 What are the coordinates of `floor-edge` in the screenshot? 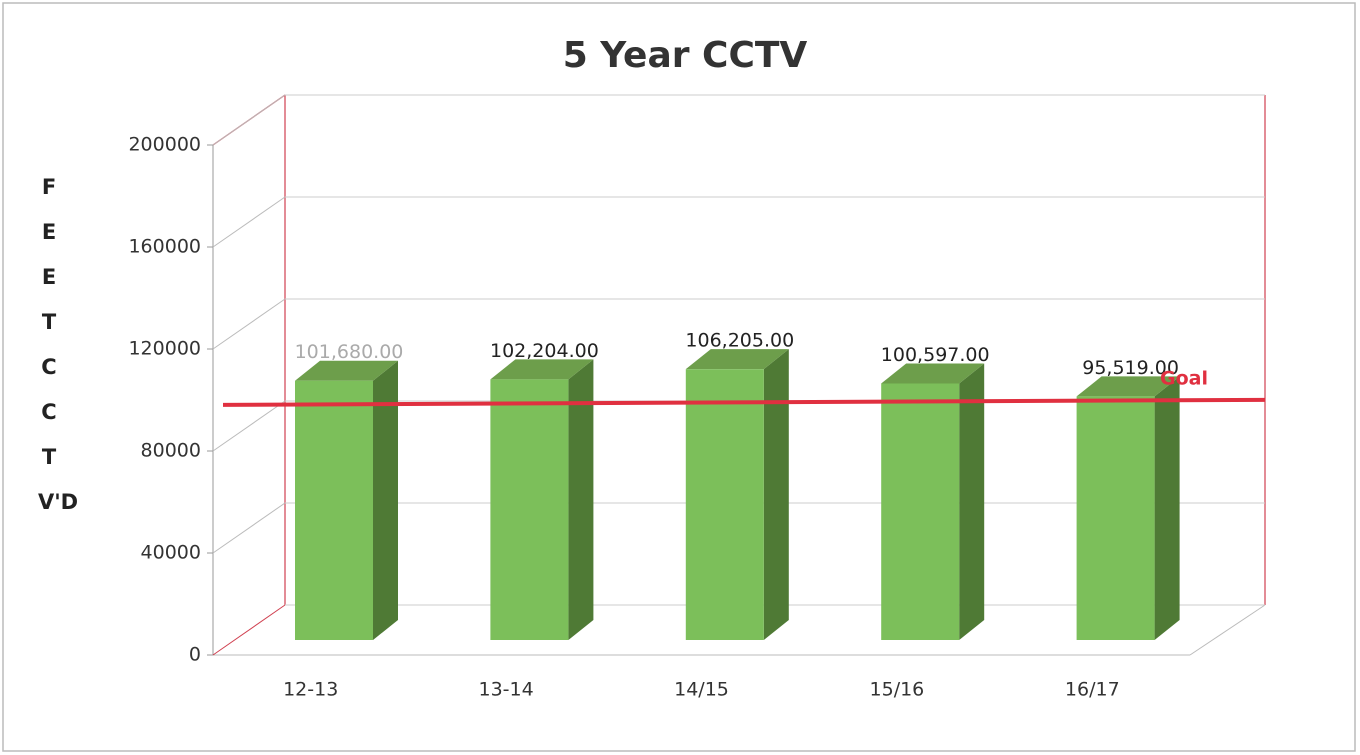 It's located at (1227, 630).